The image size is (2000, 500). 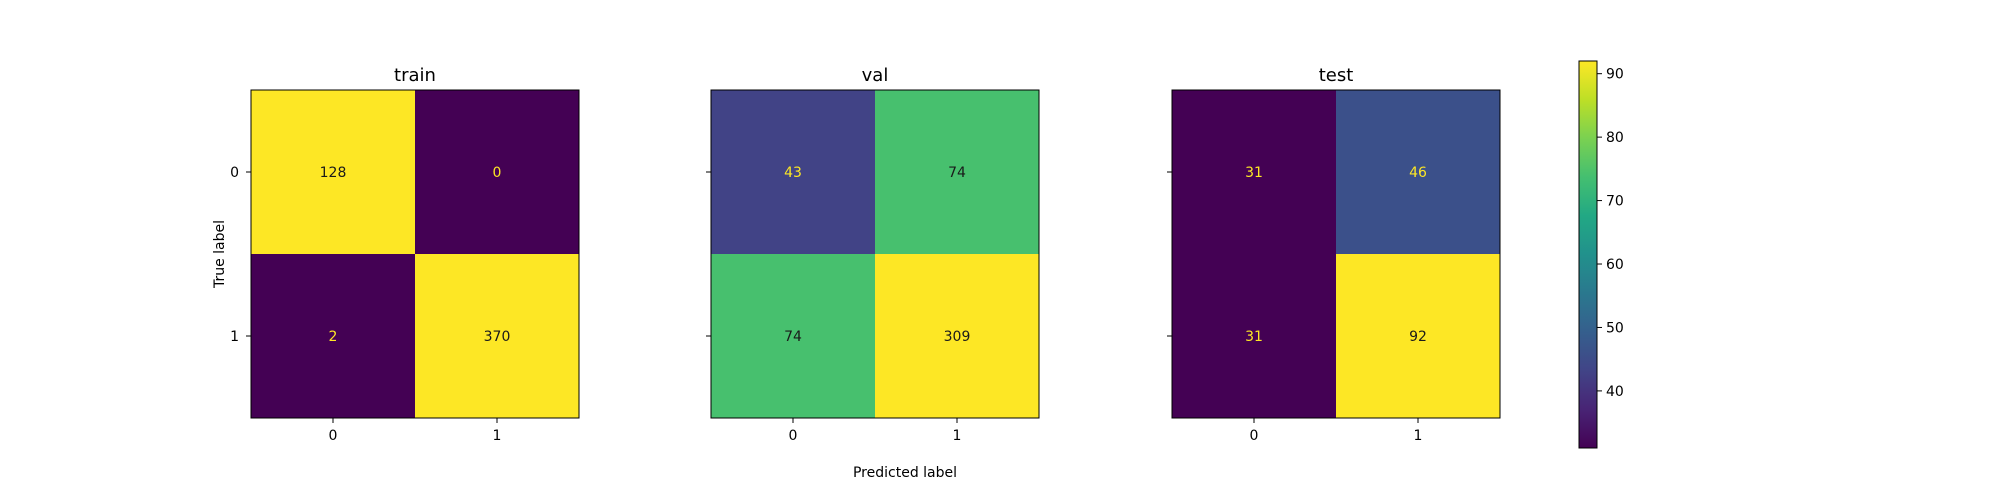 What do you see at coordinates (1615, 328) in the screenshot?
I see `colorbar-tick-label: 50` at bounding box center [1615, 328].